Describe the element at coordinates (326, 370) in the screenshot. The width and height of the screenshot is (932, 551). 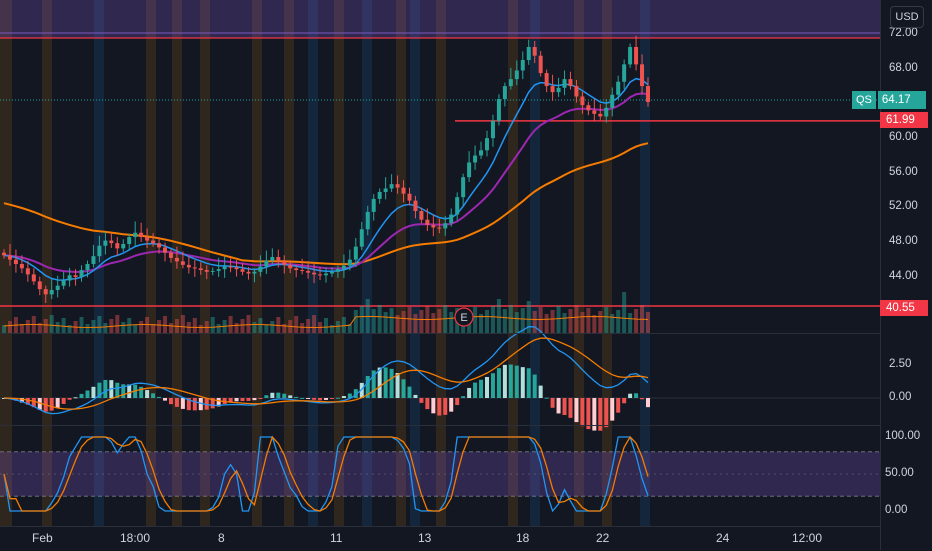
I see `macd-line` at that location.